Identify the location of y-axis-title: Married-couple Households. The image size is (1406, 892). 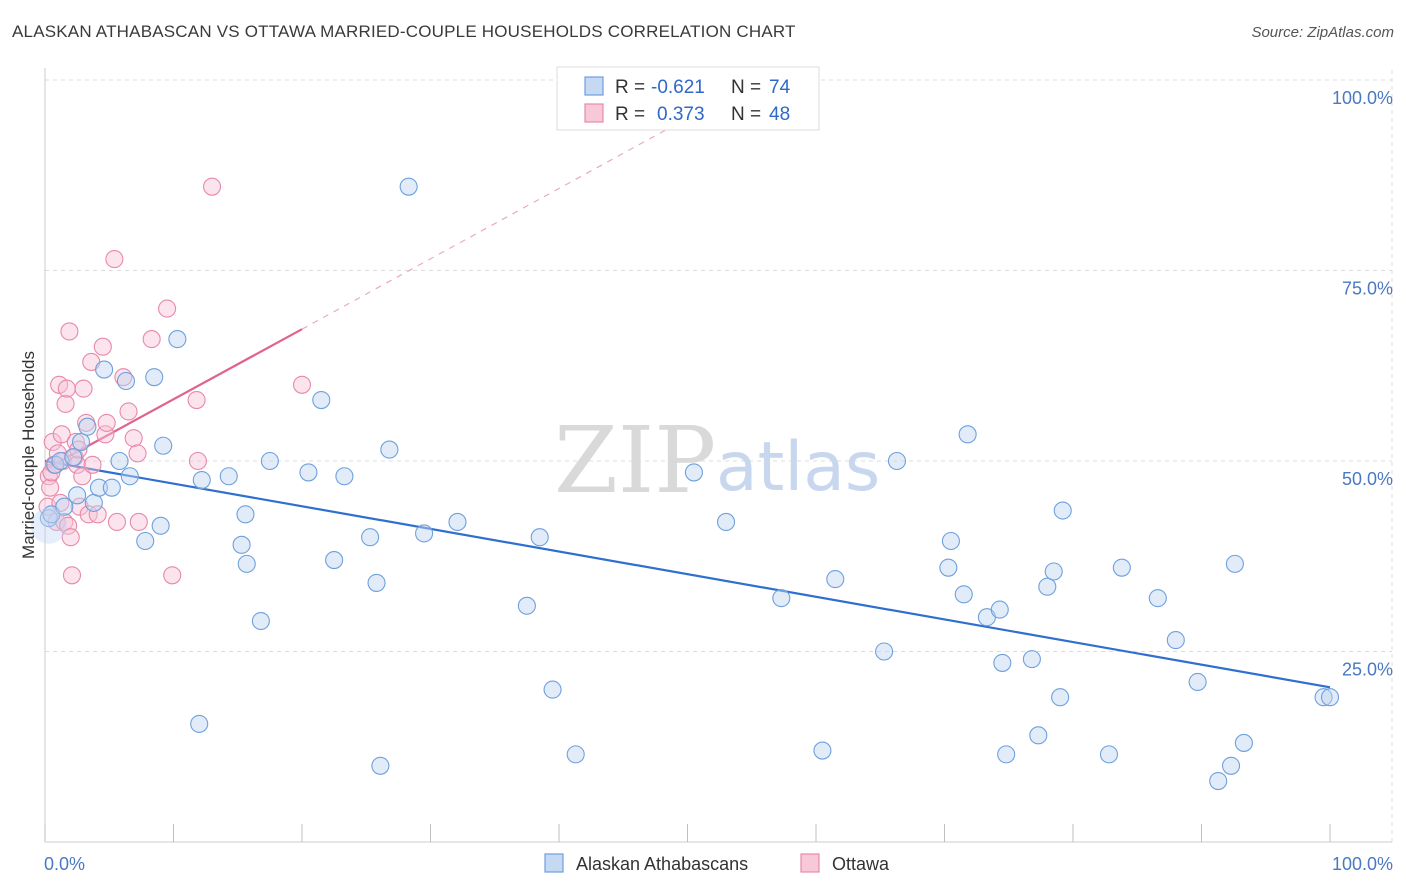
(28, 455).